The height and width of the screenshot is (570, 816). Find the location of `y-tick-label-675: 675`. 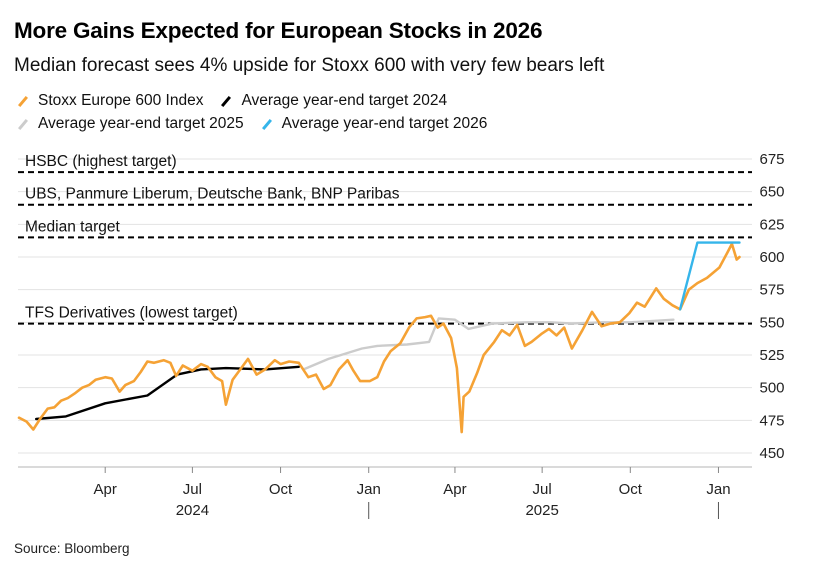

y-tick-label-675: 675 is located at coordinates (771, 159).